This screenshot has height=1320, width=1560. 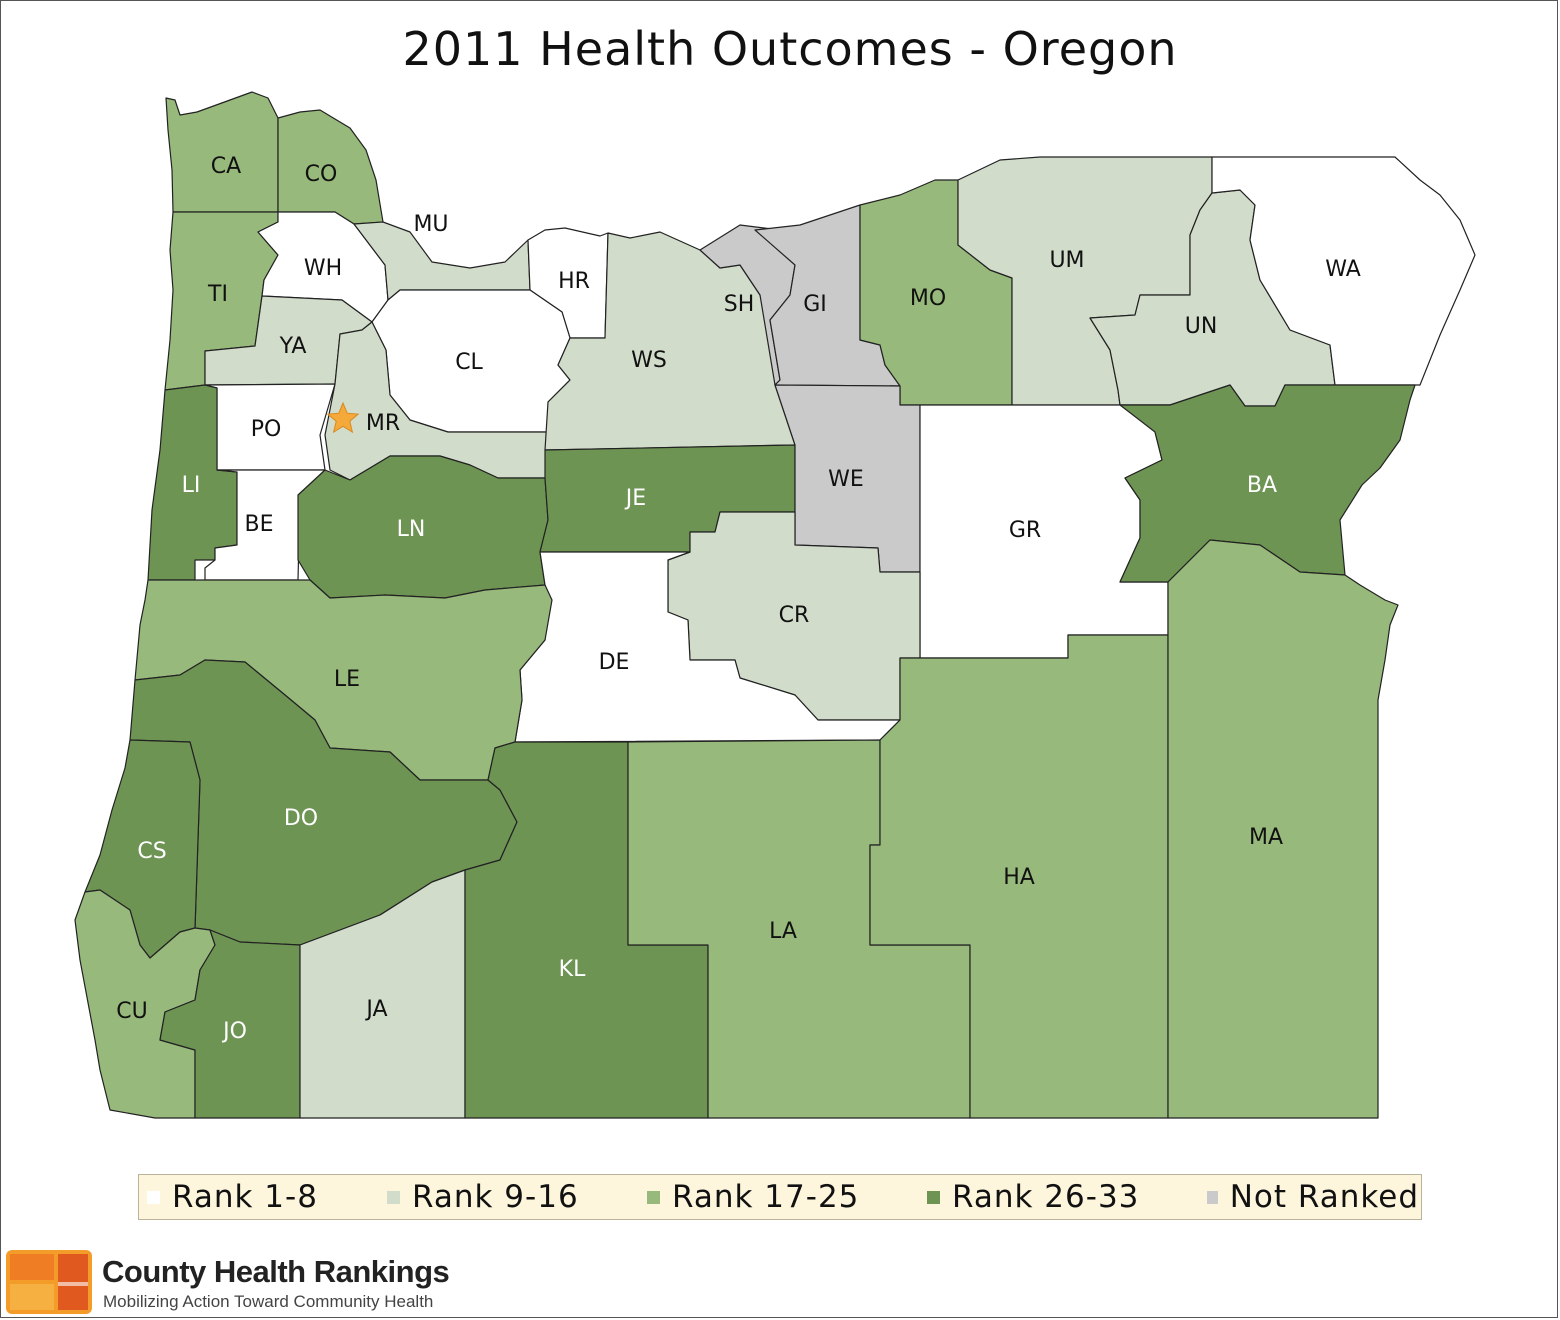 What do you see at coordinates (1046, 1197) in the screenshot?
I see `legend-label: Rank 26-33` at bounding box center [1046, 1197].